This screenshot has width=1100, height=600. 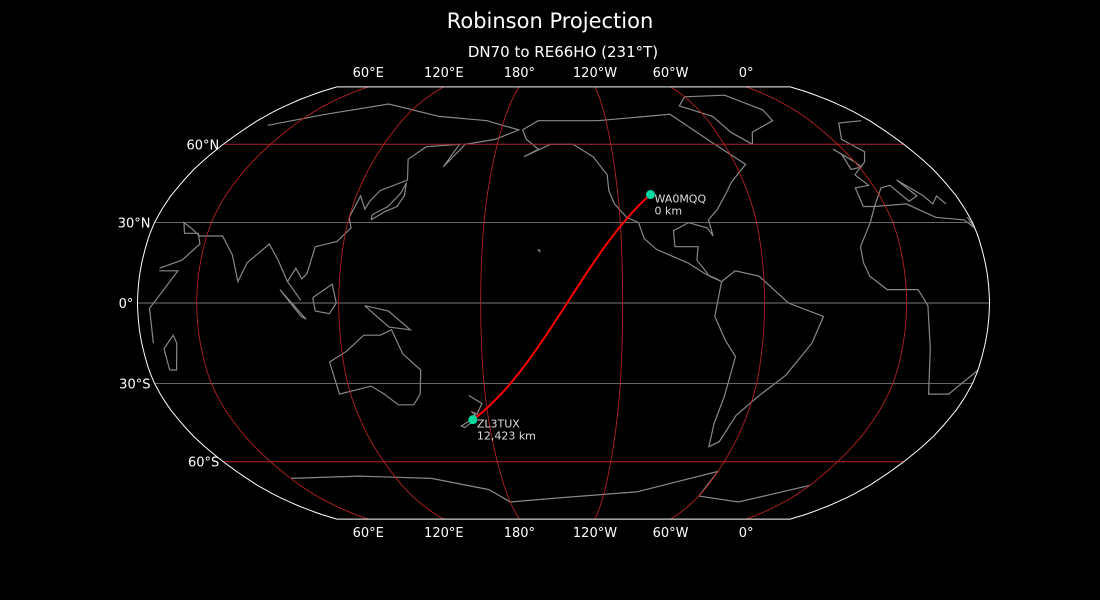 I want to click on great-circle-path, so click(x=562, y=307).